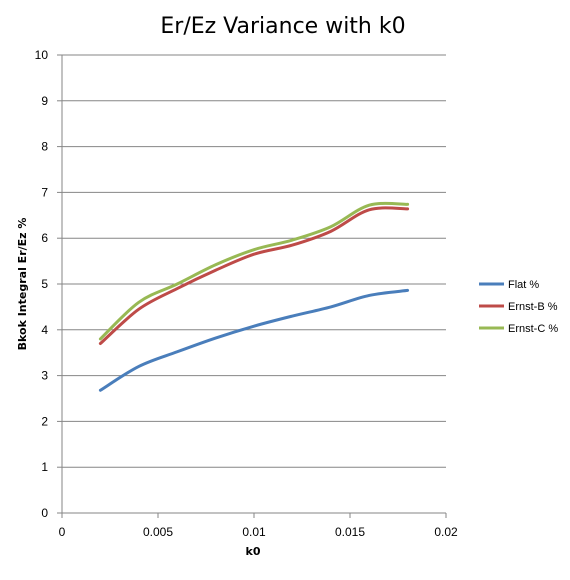 The image size is (570, 580). What do you see at coordinates (253, 551) in the screenshot?
I see `x-axis-label: k0` at bounding box center [253, 551].